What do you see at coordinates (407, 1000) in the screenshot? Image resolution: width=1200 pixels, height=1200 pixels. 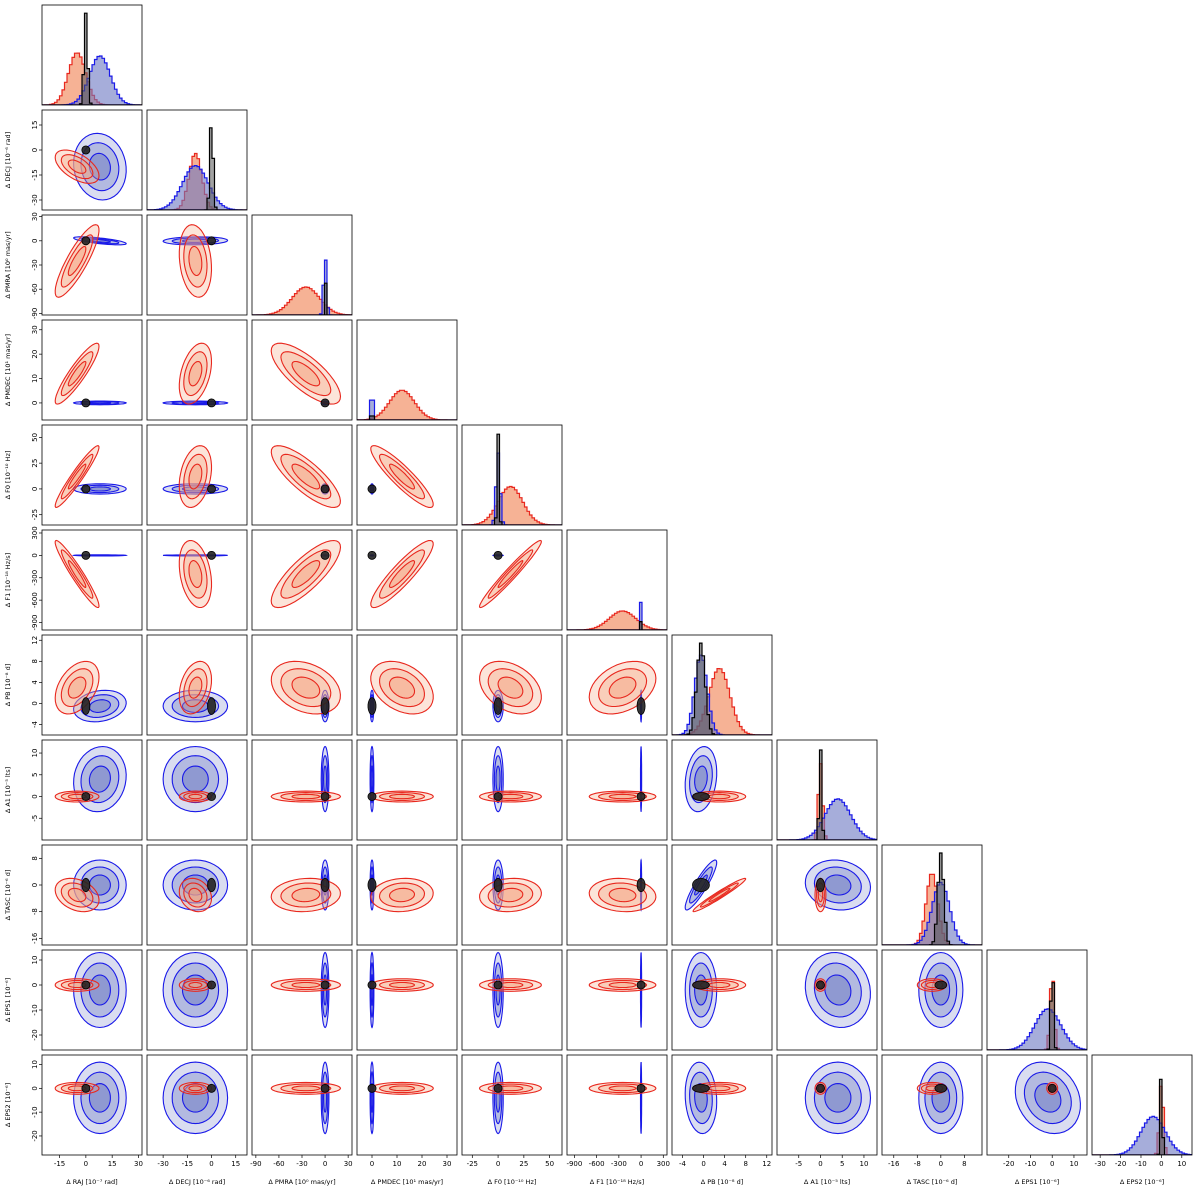 I see `contour-panel-EPS1-vs-PMDEC` at bounding box center [407, 1000].